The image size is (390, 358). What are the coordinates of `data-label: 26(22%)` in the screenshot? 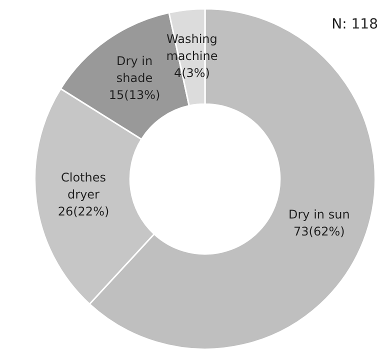 It's located at (84, 211).